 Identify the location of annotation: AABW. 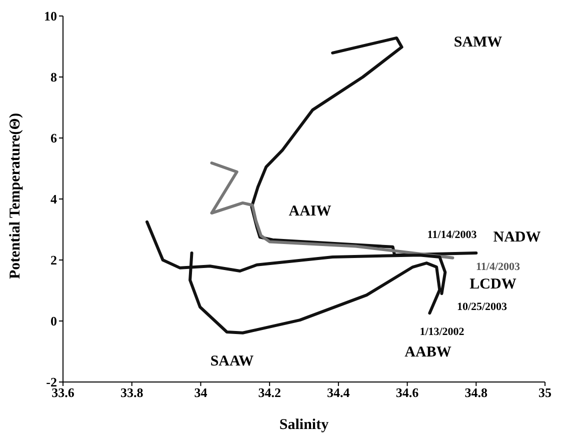
(428, 353).